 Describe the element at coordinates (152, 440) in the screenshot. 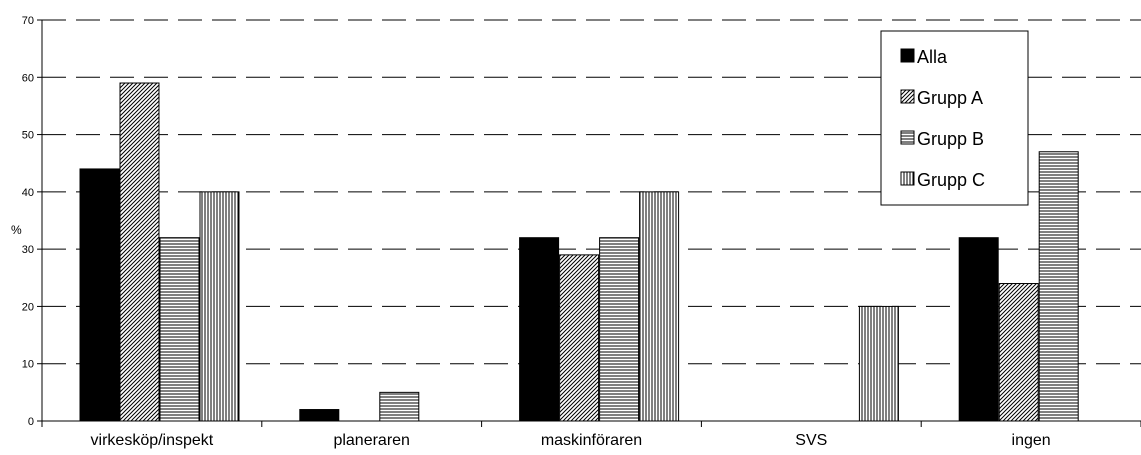

I see `x-tick-label: virkesköp/inspekt` at that location.